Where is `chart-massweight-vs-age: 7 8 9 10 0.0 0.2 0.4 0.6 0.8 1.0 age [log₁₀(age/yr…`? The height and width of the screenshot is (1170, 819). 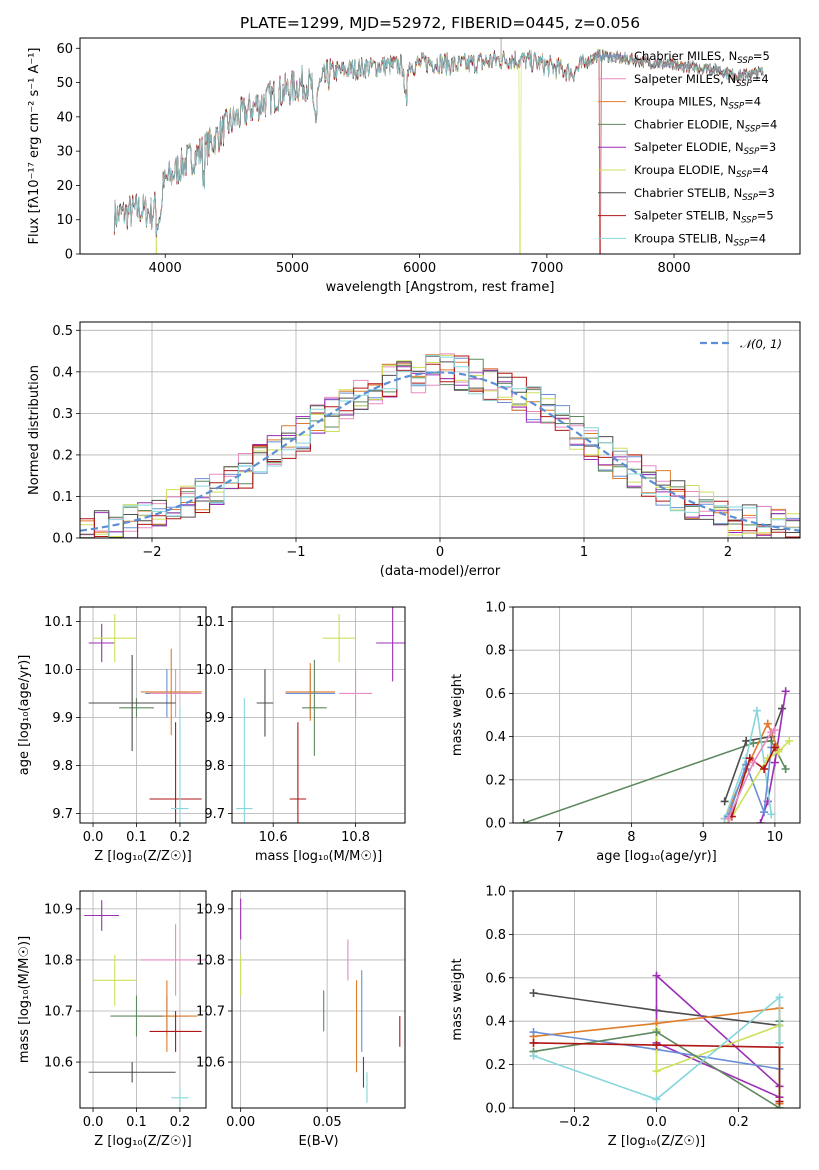 chart-massweight-vs-age: 7 8 9 10 0.0 0.2 0.4 0.6 0.8 1.0 age [log₁₀(age/yr… is located at coordinates (625, 732).